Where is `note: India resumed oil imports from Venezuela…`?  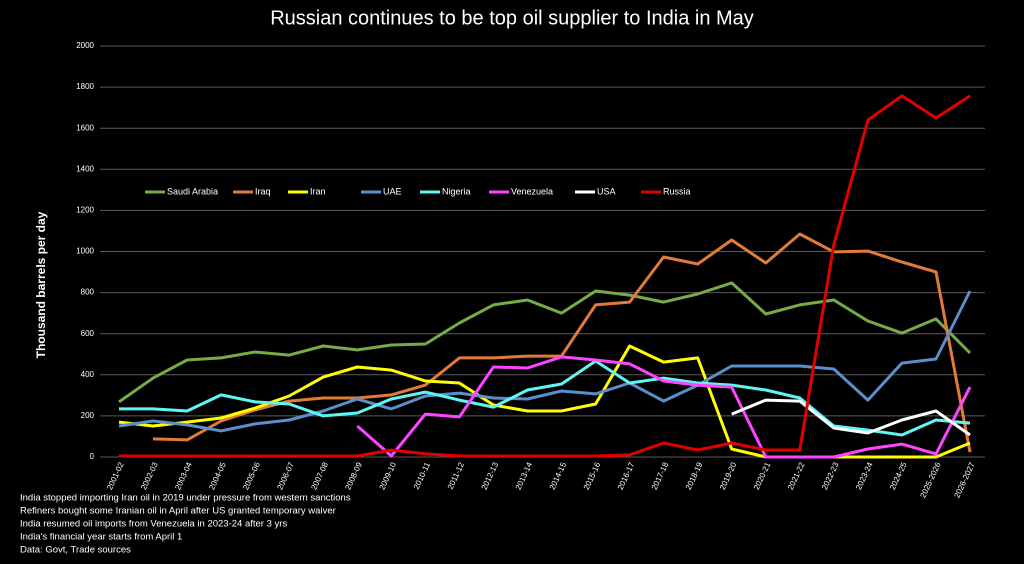 note: India resumed oil imports from Venezuela… is located at coordinates (153, 524).